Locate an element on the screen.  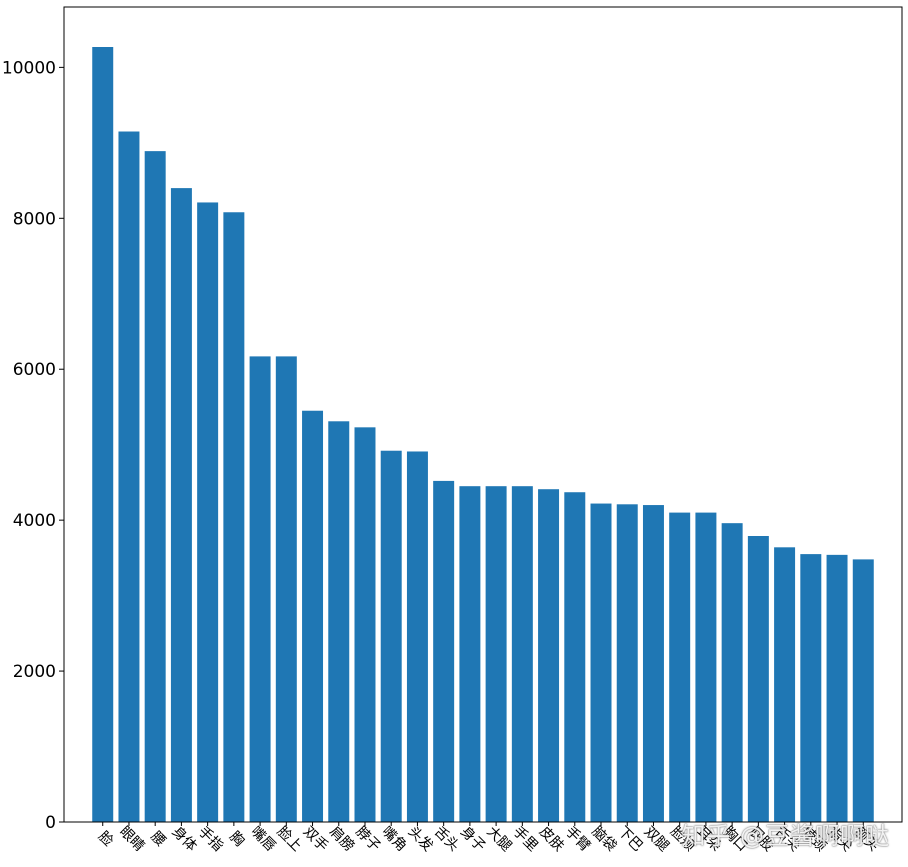
x-tick-label: 下巴 is located at coordinates (630, 839).